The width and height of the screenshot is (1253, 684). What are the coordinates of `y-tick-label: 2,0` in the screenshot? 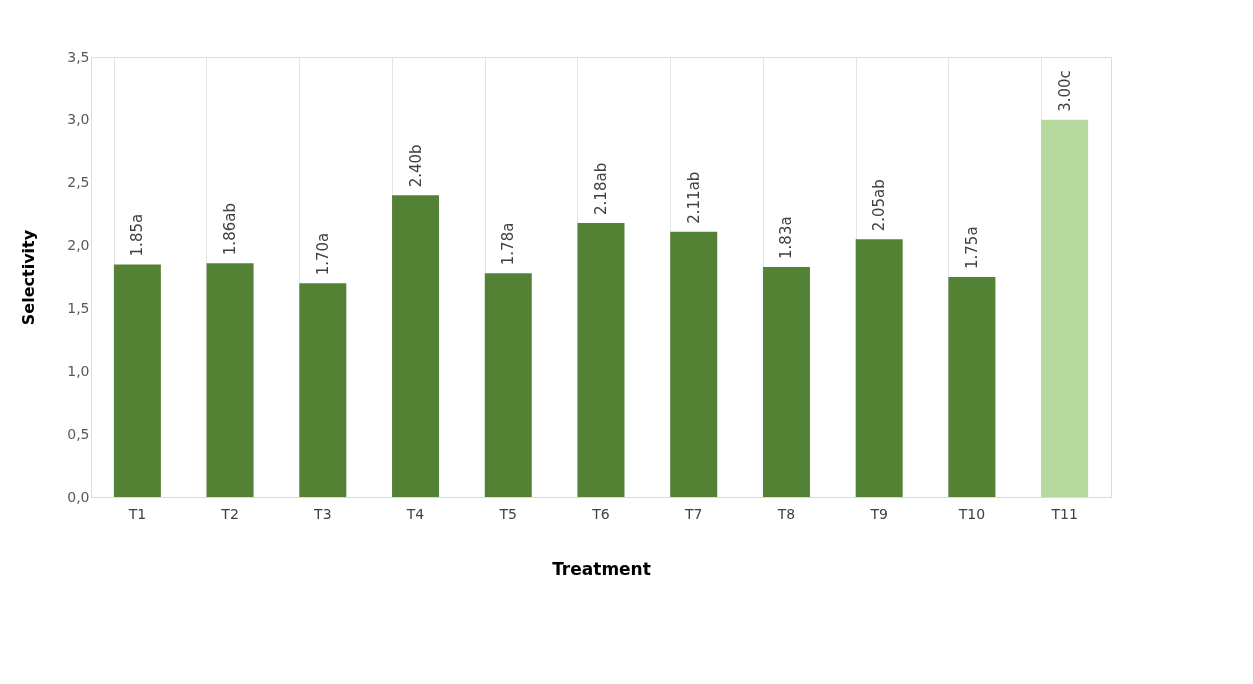 It's located at (78, 245).